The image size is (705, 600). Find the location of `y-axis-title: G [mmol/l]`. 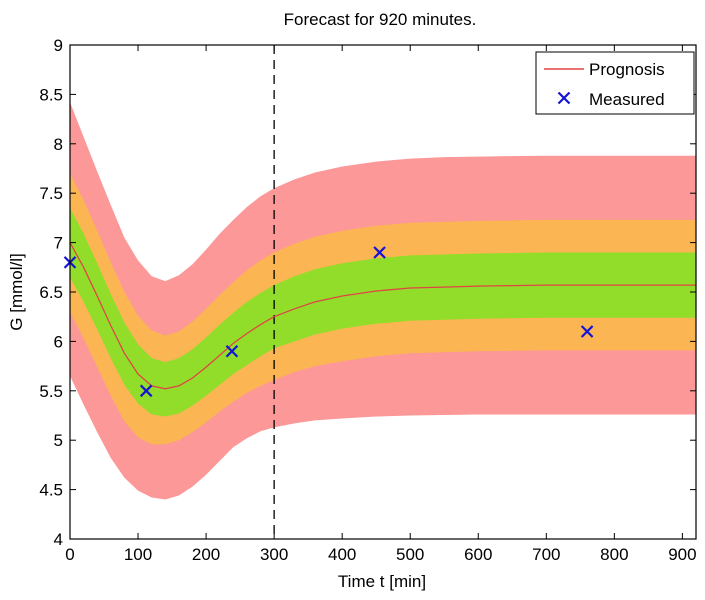

y-axis-title: G [mmol/l] is located at coordinates (16, 291).